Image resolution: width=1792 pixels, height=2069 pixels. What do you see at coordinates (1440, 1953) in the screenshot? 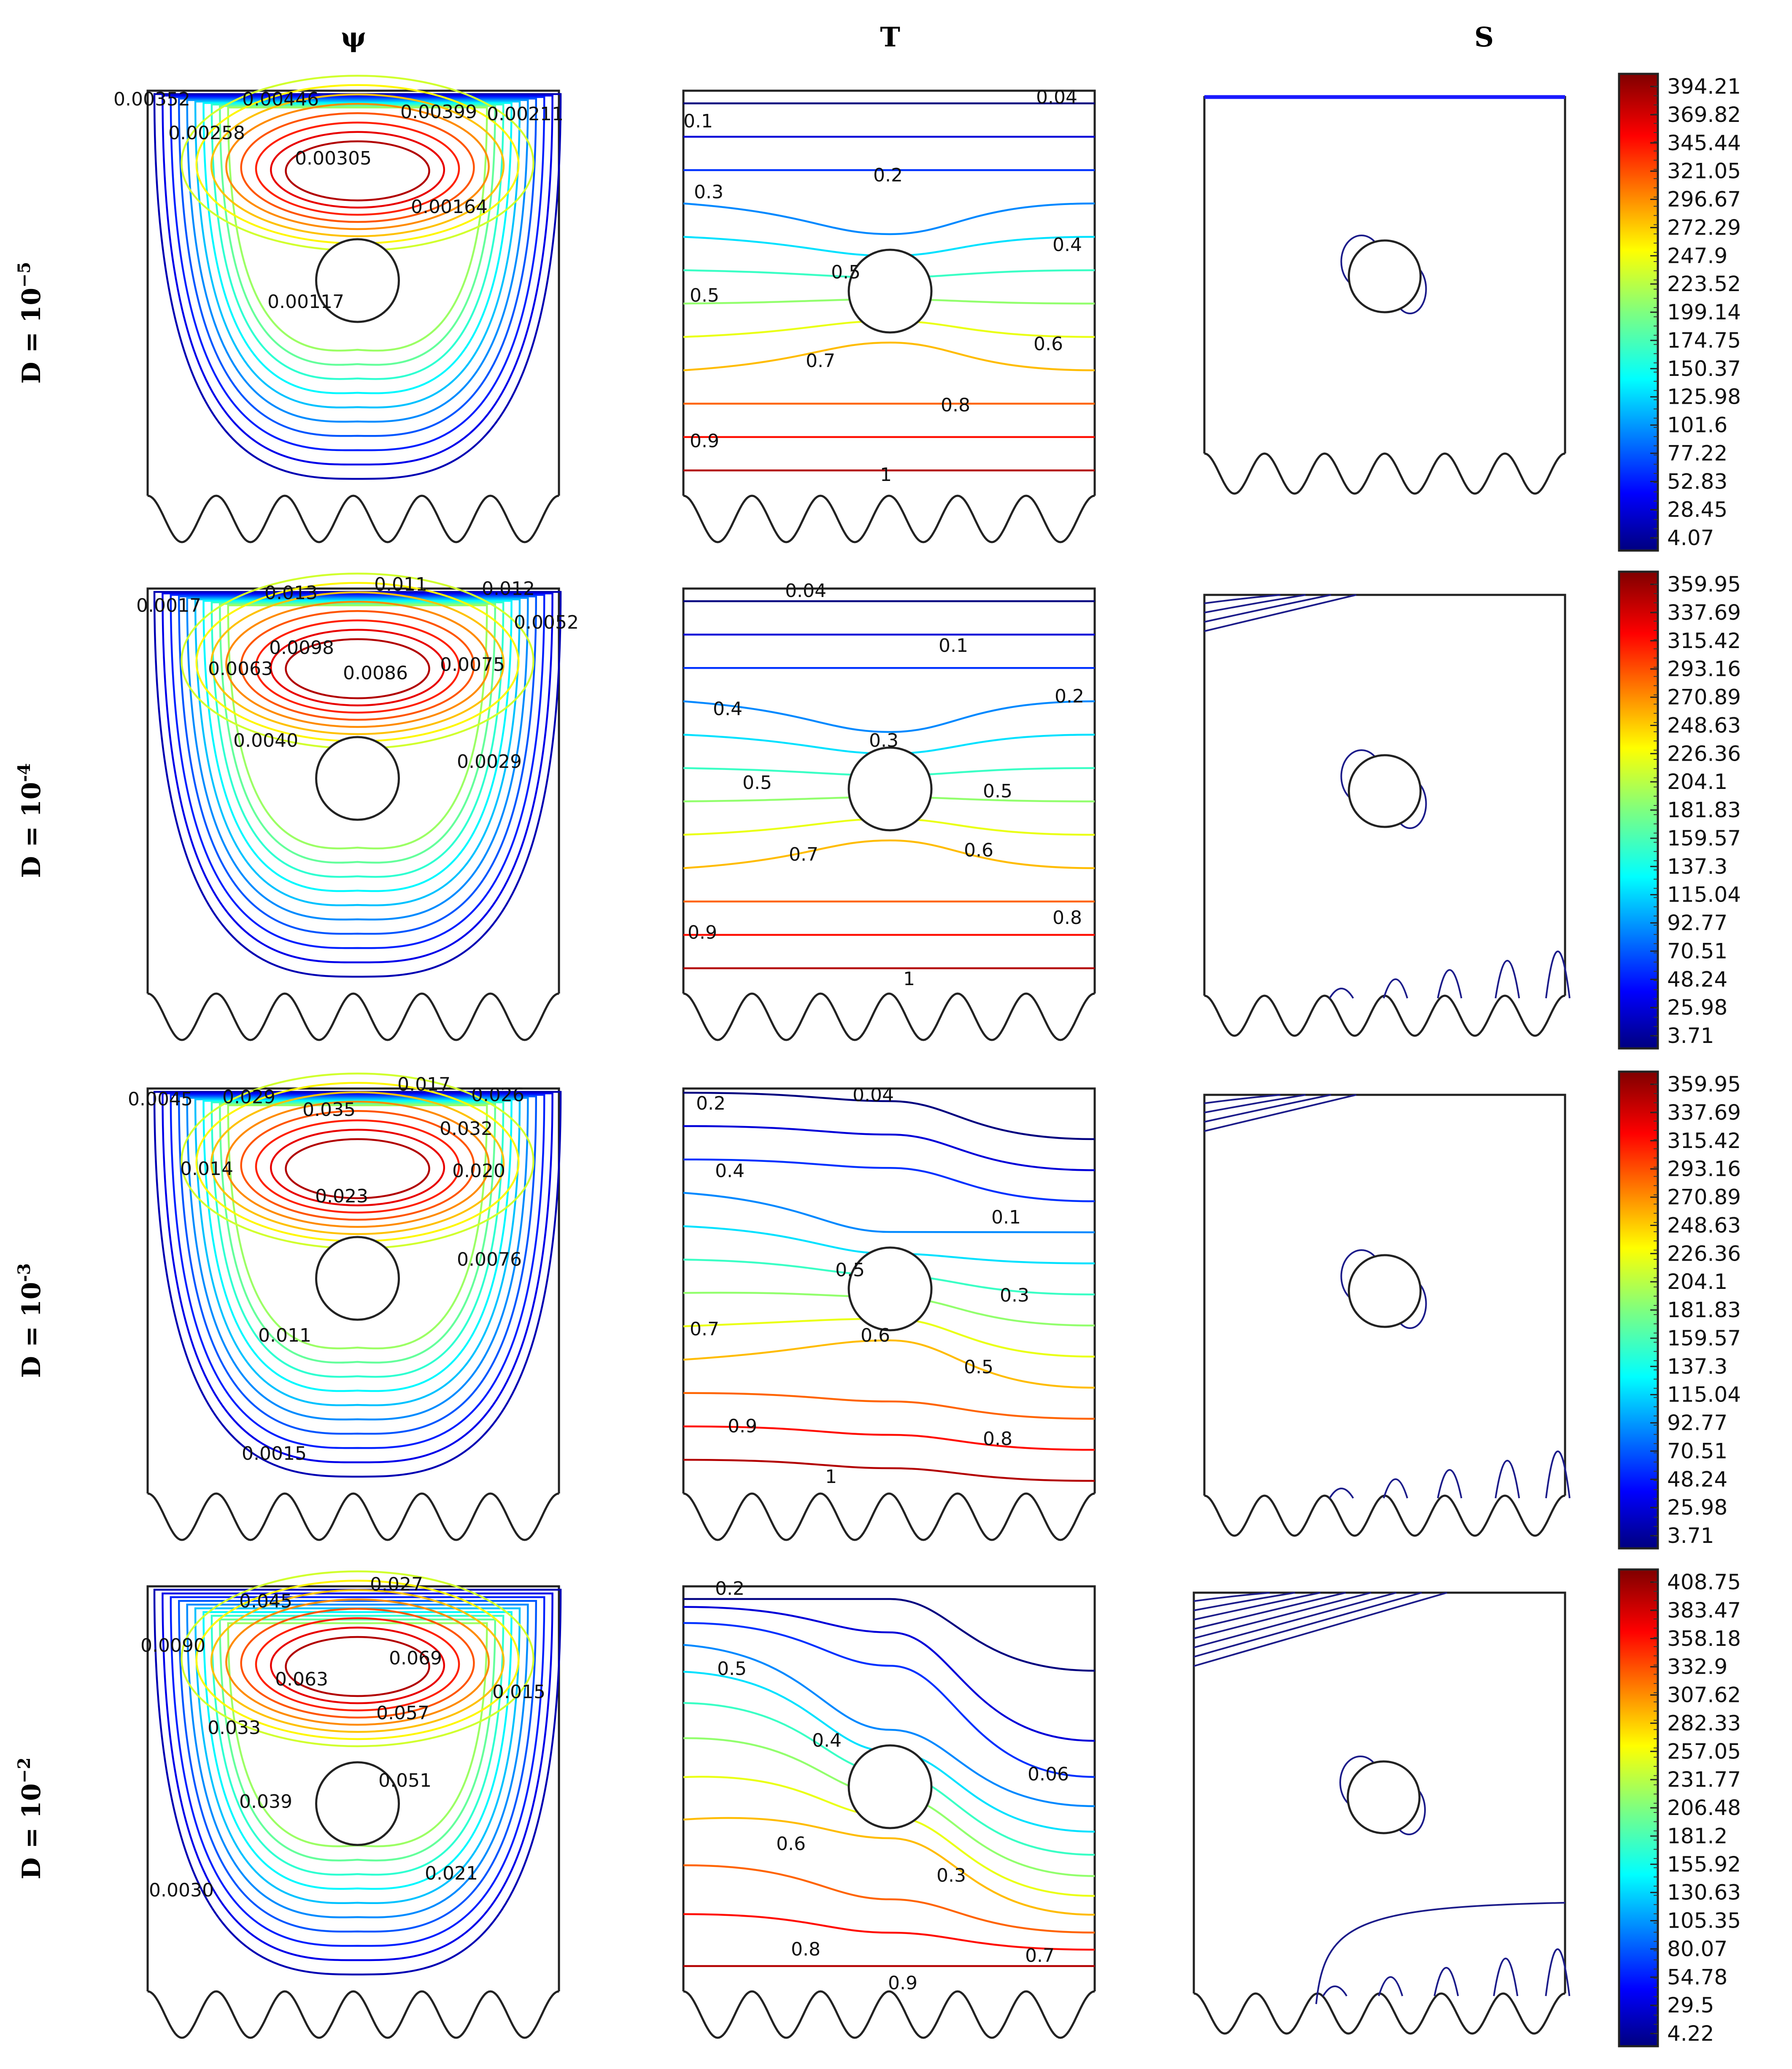
I see `s-lower-contour` at bounding box center [1440, 1953].